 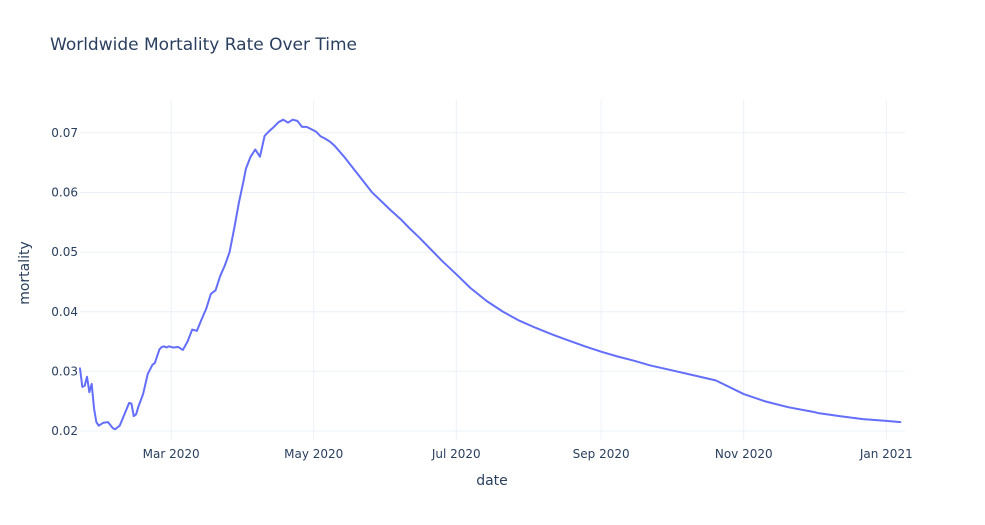 What do you see at coordinates (64, 282) in the screenshot?
I see `y-tick-labels: 0.02 0.03 0.04 0.05 0.06 0.07` at bounding box center [64, 282].